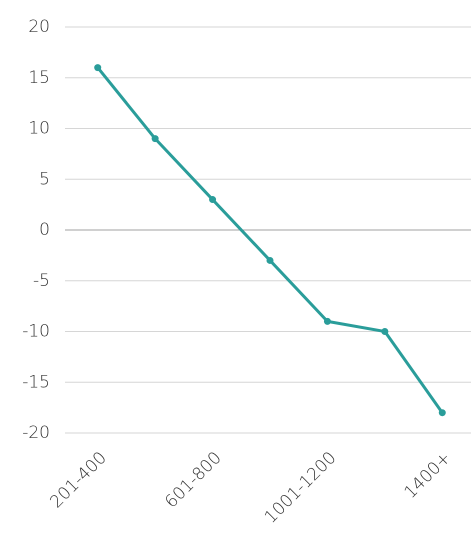  I want to click on x-tick-label: 1400+, so click(428, 475).